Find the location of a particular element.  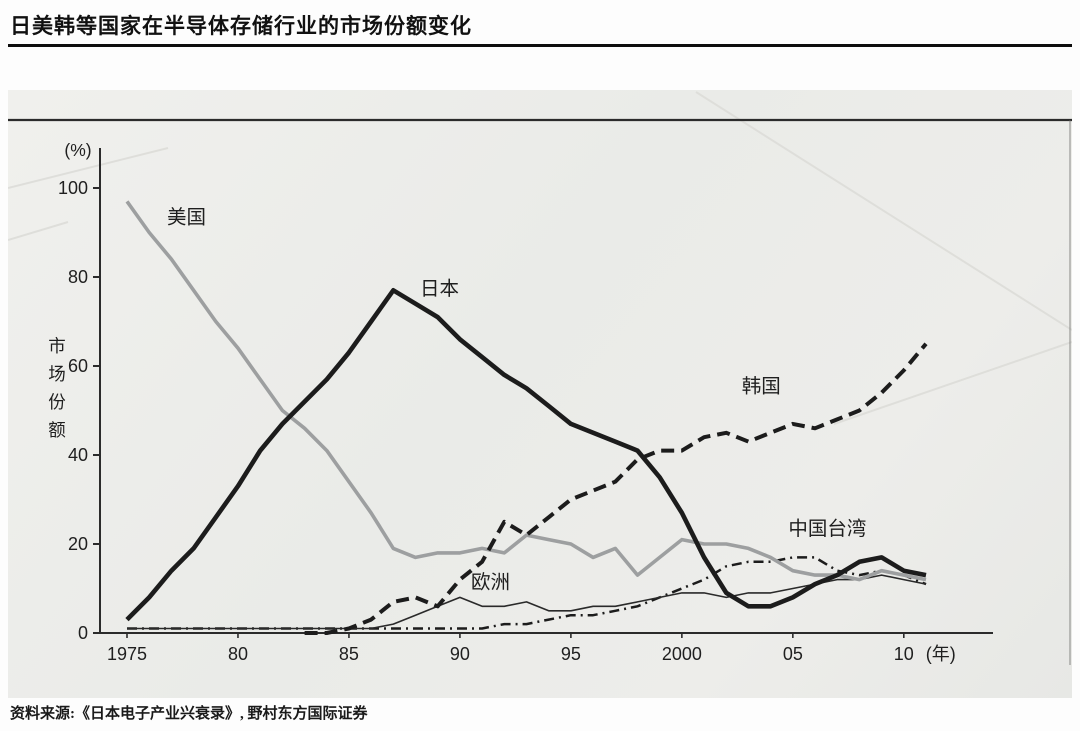

y-axis-title-char: 额 is located at coordinates (57, 430).